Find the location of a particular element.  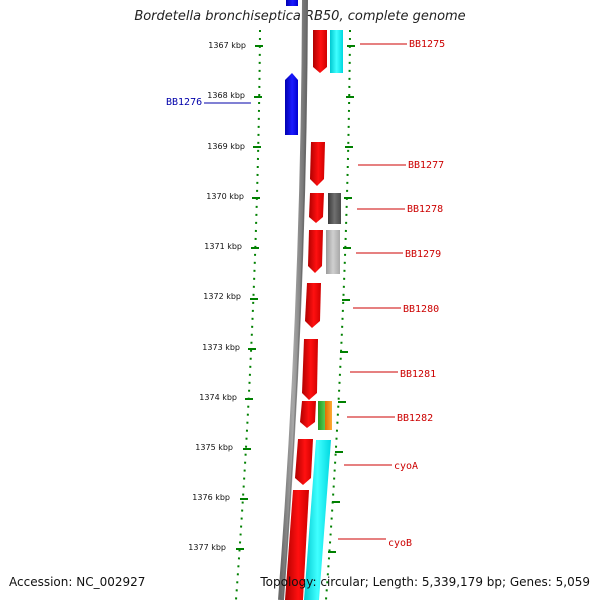

outer-dotted-track is located at coordinates (340, 314).